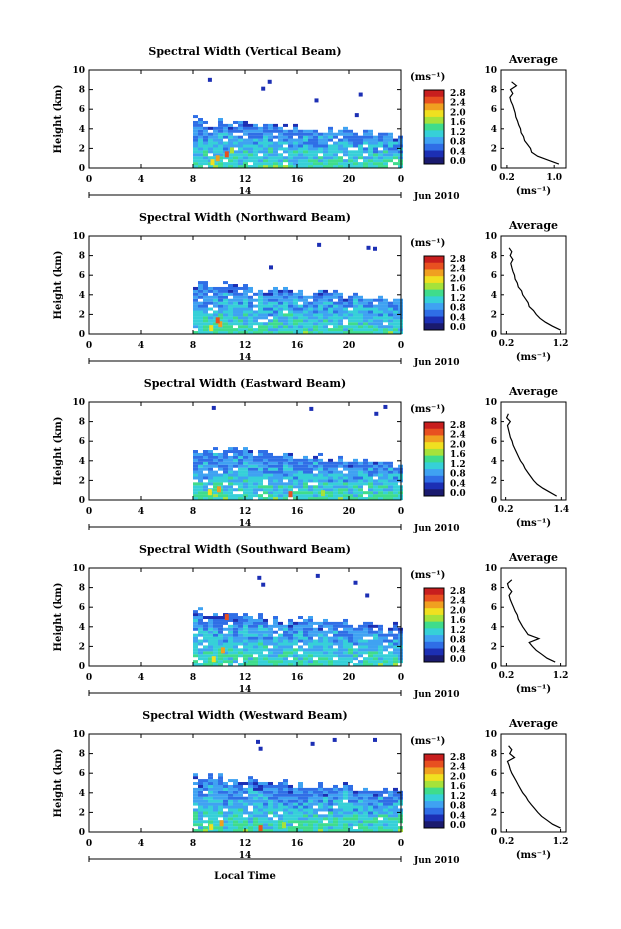 The image size is (621, 929). I want to click on x-tick-label: 4, so click(141, 180).